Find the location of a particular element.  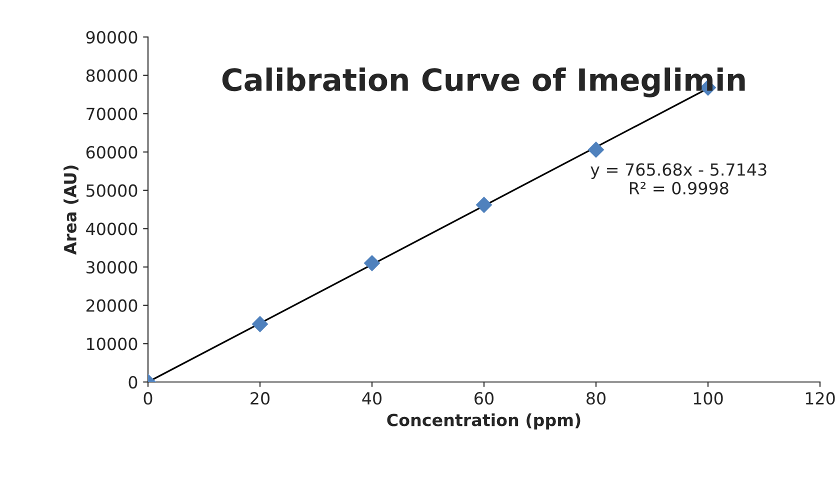

y-tick-label: 0 is located at coordinates (133, 382).